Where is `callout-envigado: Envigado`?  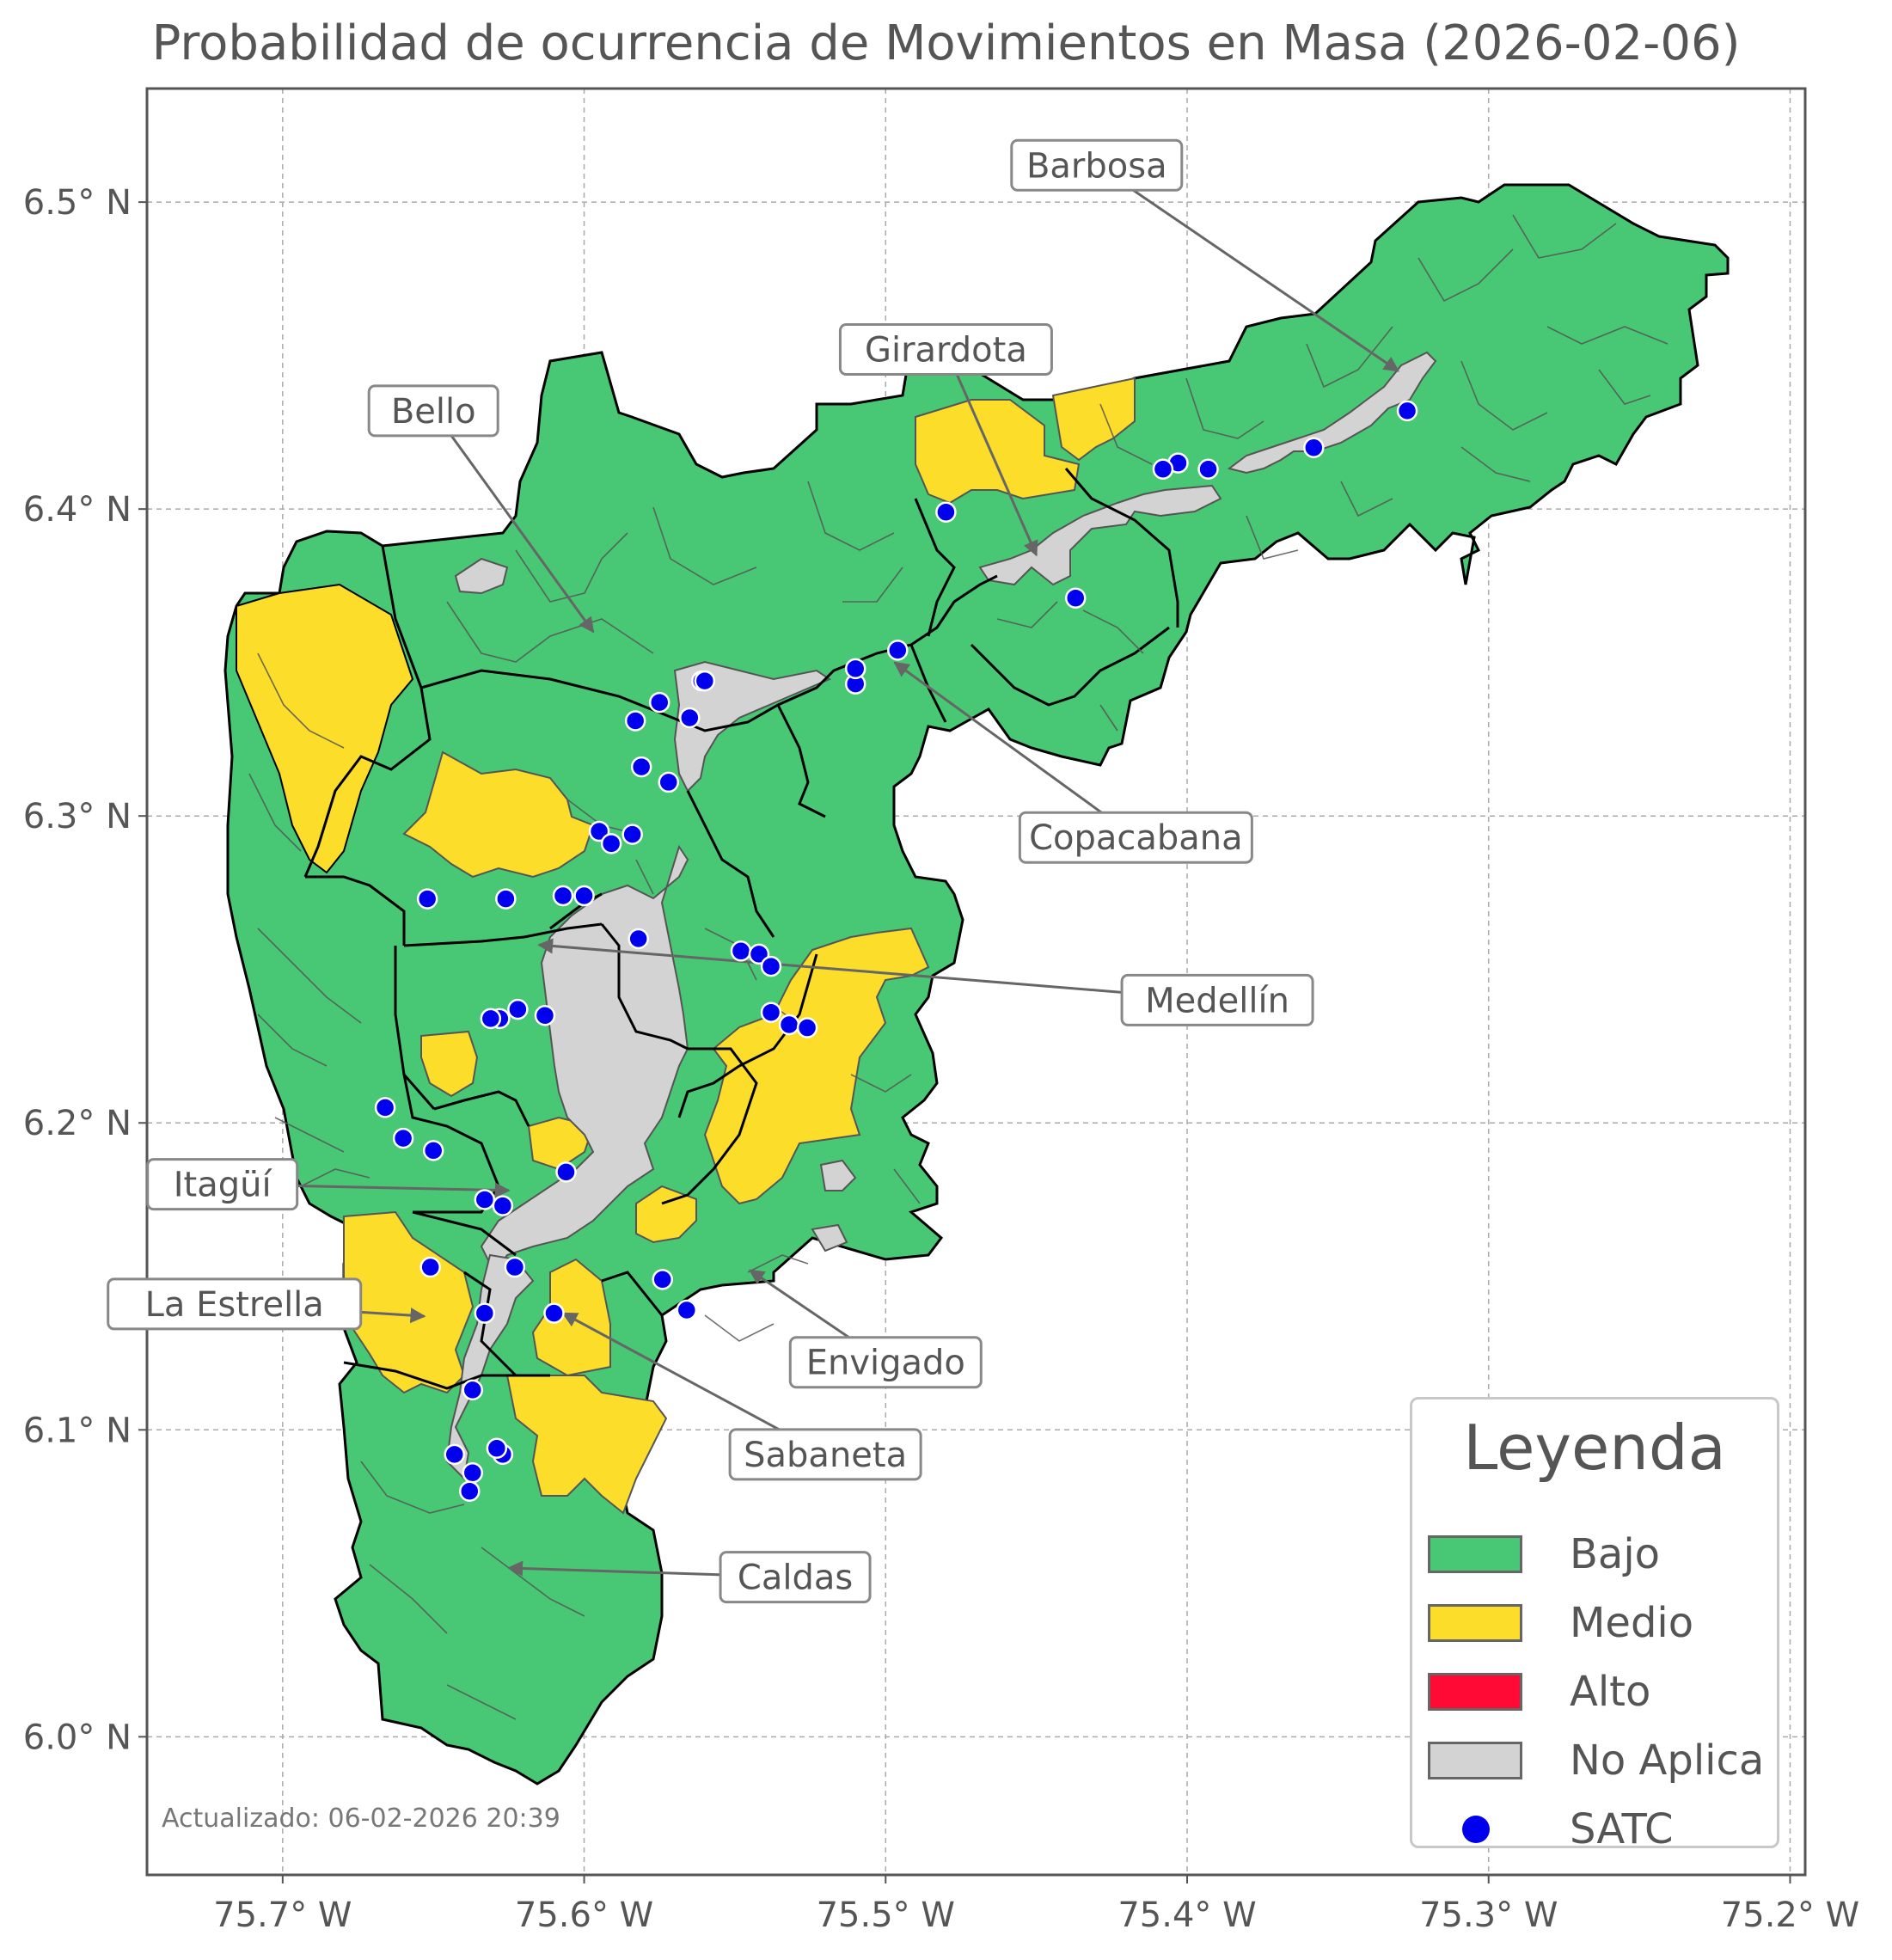
callout-envigado: Envigado is located at coordinates (865, 1329).